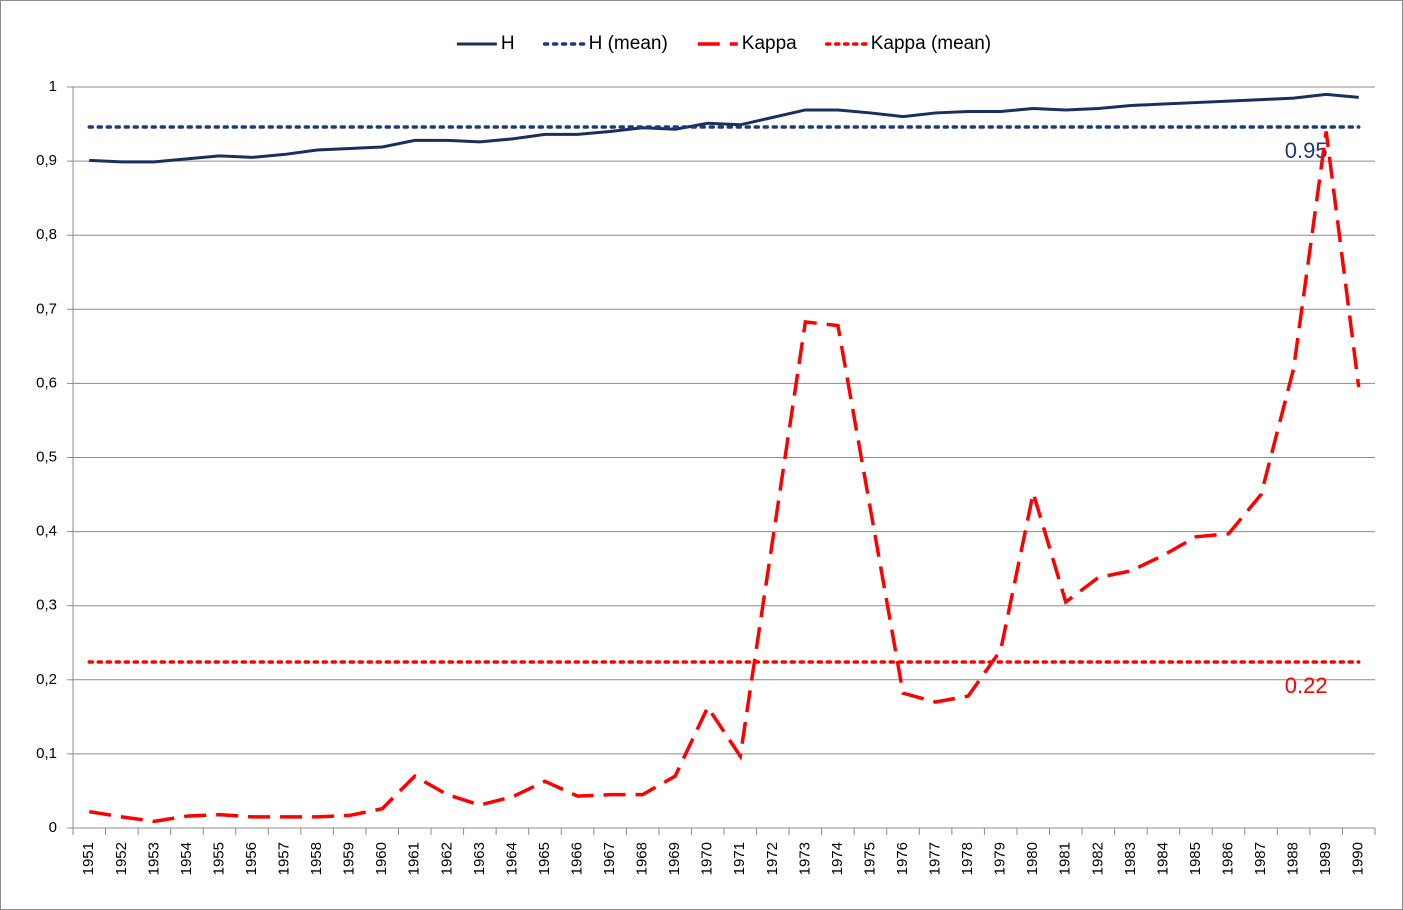  I want to click on y-tick-label: 0,4, so click(46, 531).